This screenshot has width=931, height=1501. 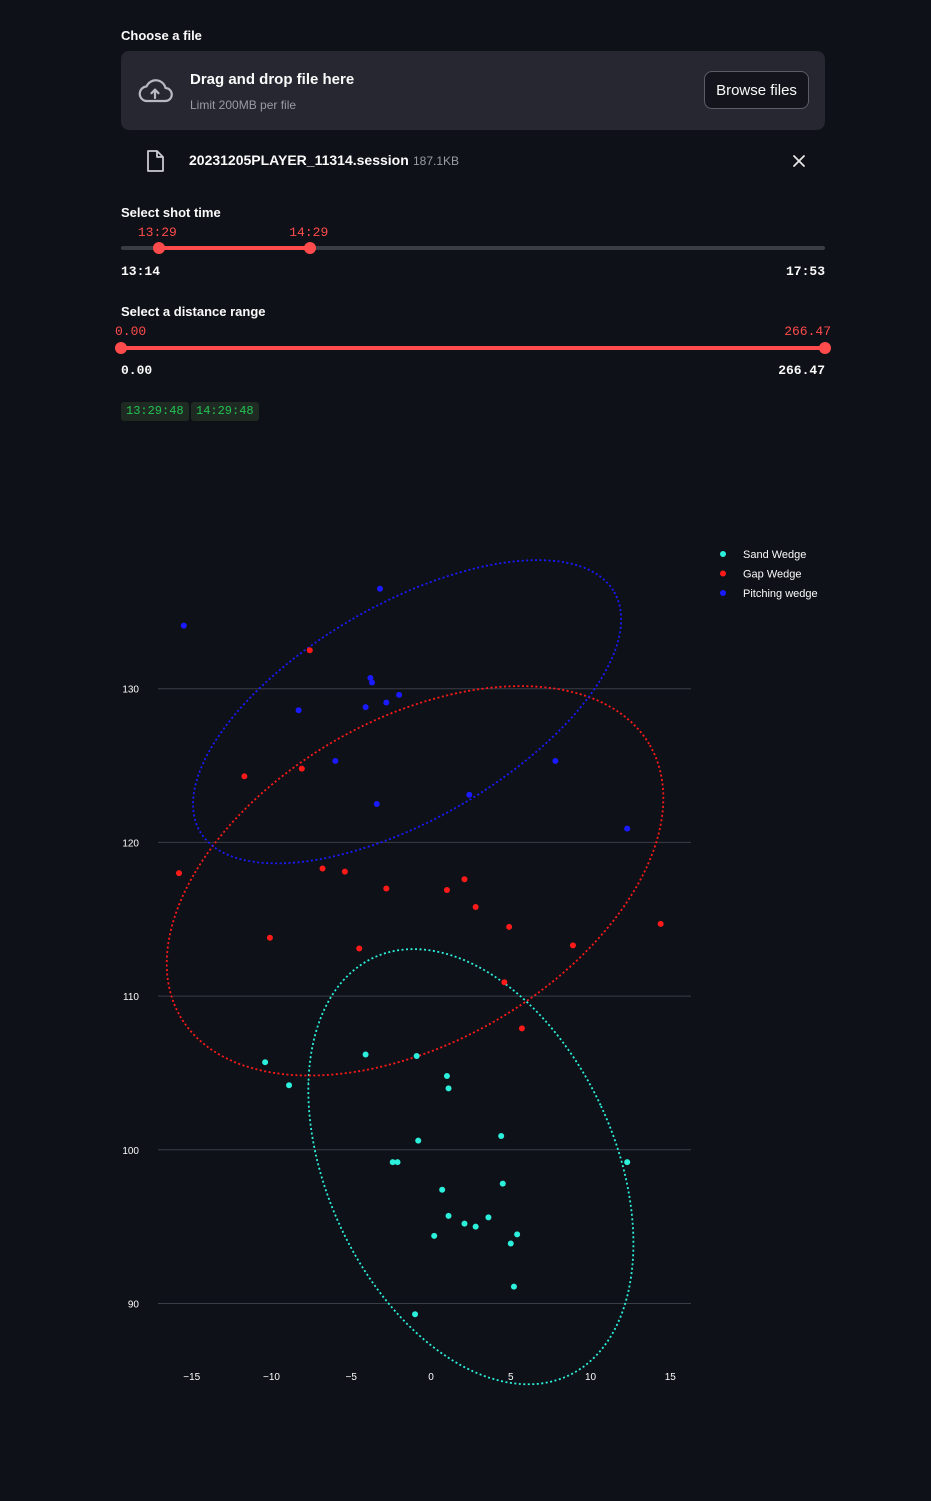 What do you see at coordinates (131, 997) in the screenshot?
I see `y-tick-label: 110` at bounding box center [131, 997].